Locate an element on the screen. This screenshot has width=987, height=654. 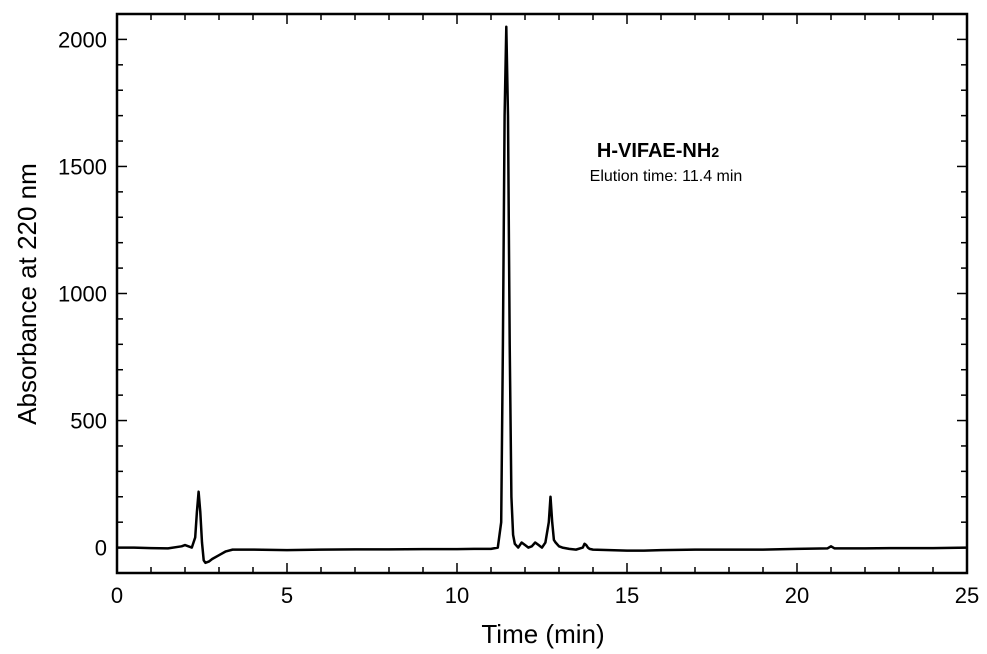
annotation-compound: H-VIFAE-NH2 is located at coordinates (658, 151).